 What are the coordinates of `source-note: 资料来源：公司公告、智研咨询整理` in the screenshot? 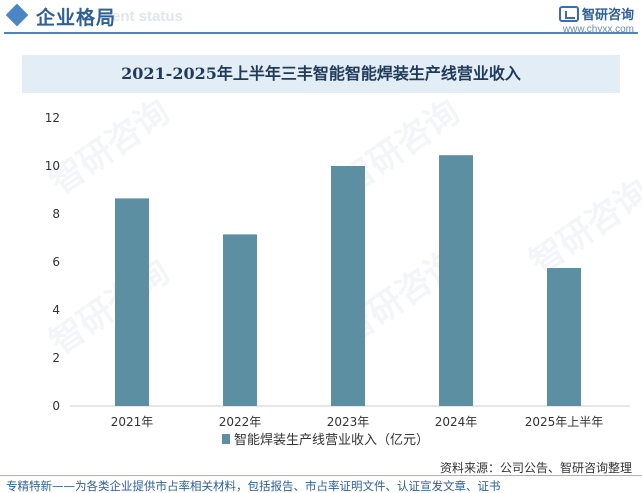 It's located at (535, 468).